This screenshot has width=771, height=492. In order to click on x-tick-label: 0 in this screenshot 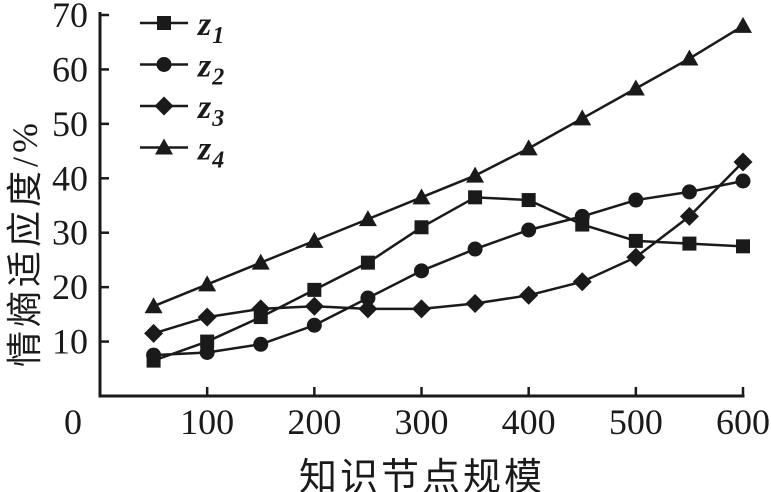, I will do `click(73, 422)`.